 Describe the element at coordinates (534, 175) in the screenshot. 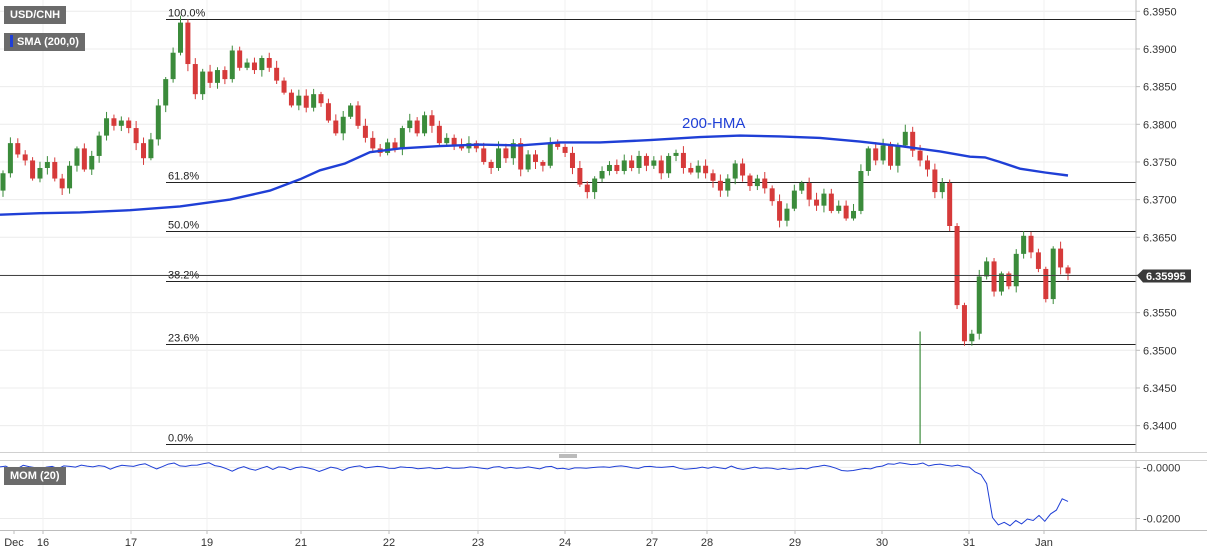

I see `hma-line` at that location.